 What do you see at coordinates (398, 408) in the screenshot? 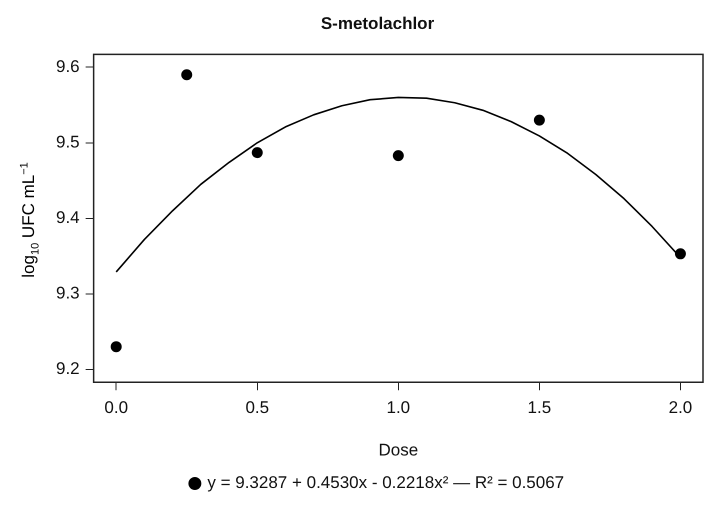
I see `x-tick-label: 1.0` at bounding box center [398, 408].